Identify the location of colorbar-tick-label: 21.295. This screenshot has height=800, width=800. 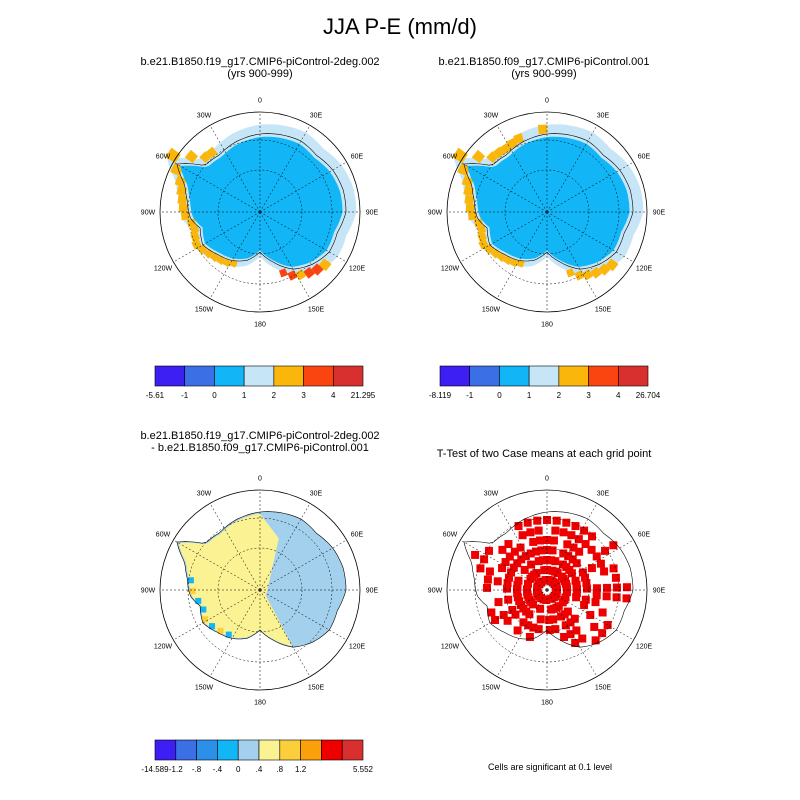
(363, 395).